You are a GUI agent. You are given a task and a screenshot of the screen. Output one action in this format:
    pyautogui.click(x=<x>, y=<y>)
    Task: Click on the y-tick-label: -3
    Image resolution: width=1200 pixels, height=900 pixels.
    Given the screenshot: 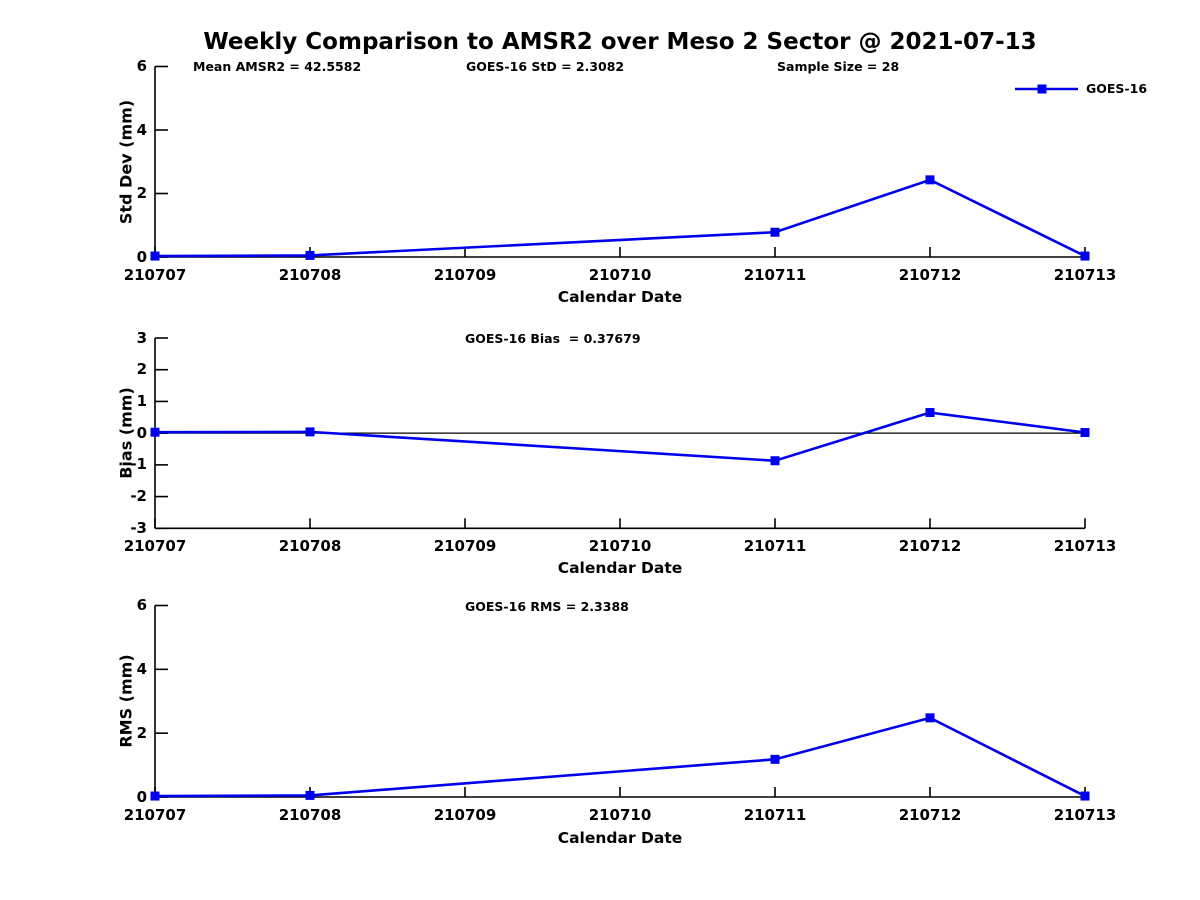 What is the action you would take?
    pyautogui.click(x=138, y=527)
    